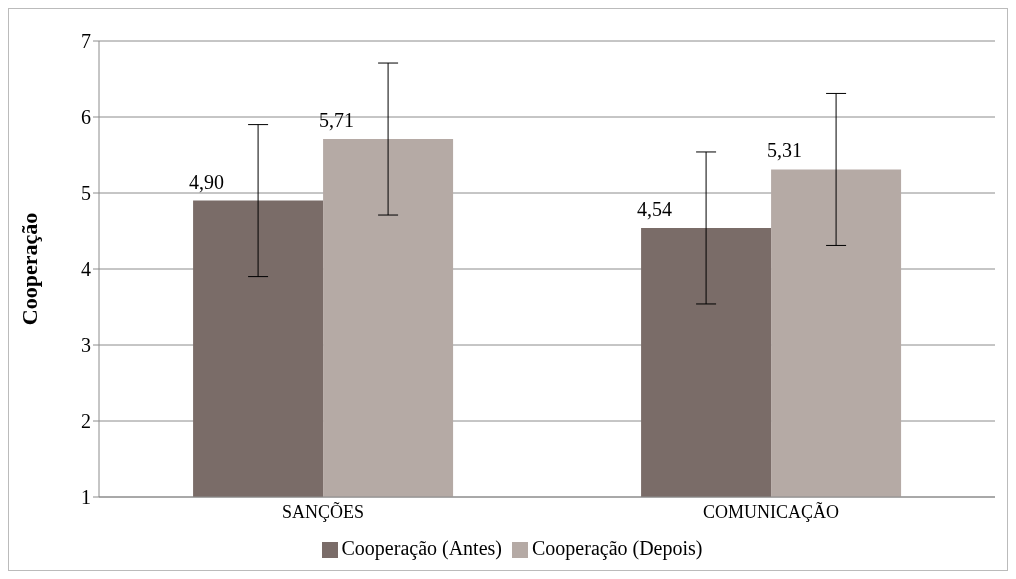 The height and width of the screenshot is (579, 1016). Describe the element at coordinates (785, 150) in the screenshot. I see `data-label: 5,31` at that location.